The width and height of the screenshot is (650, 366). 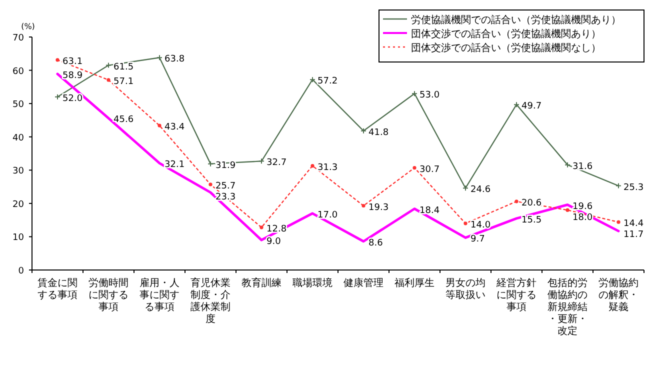 What do you see at coordinates (124, 120) in the screenshot?
I see `data-label: 45.6` at bounding box center [124, 120].